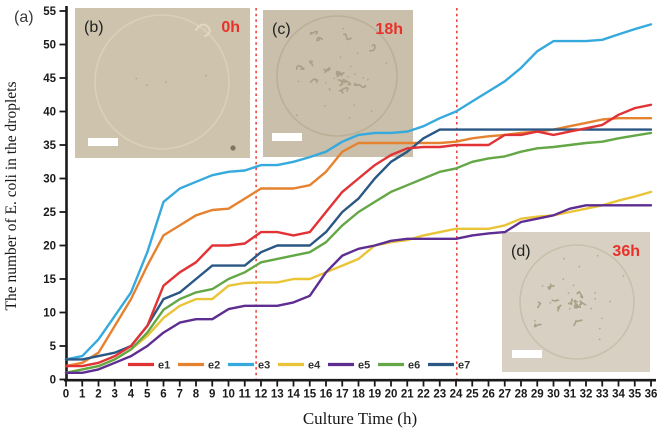 Image resolution: width=666 pixels, height=436 pixels. What do you see at coordinates (281, 29) in the screenshot?
I see `inset-label: (c)` at bounding box center [281, 29].